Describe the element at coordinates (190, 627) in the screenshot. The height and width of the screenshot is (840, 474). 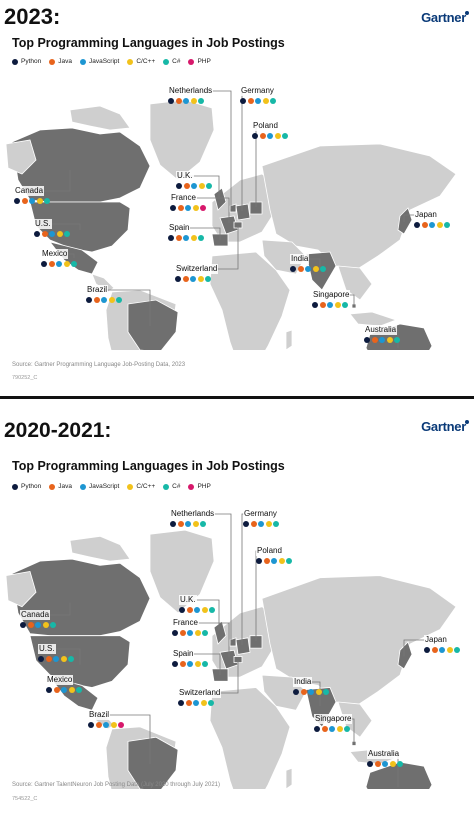
I see `country-label-france: France` at that location.